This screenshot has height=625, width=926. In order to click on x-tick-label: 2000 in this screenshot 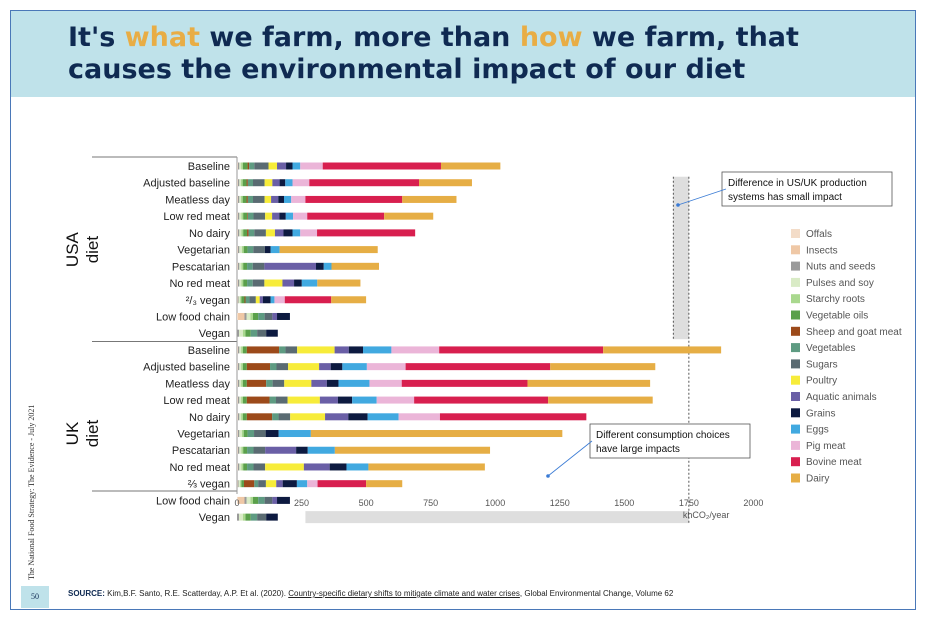, I will do `click(753, 503)`.